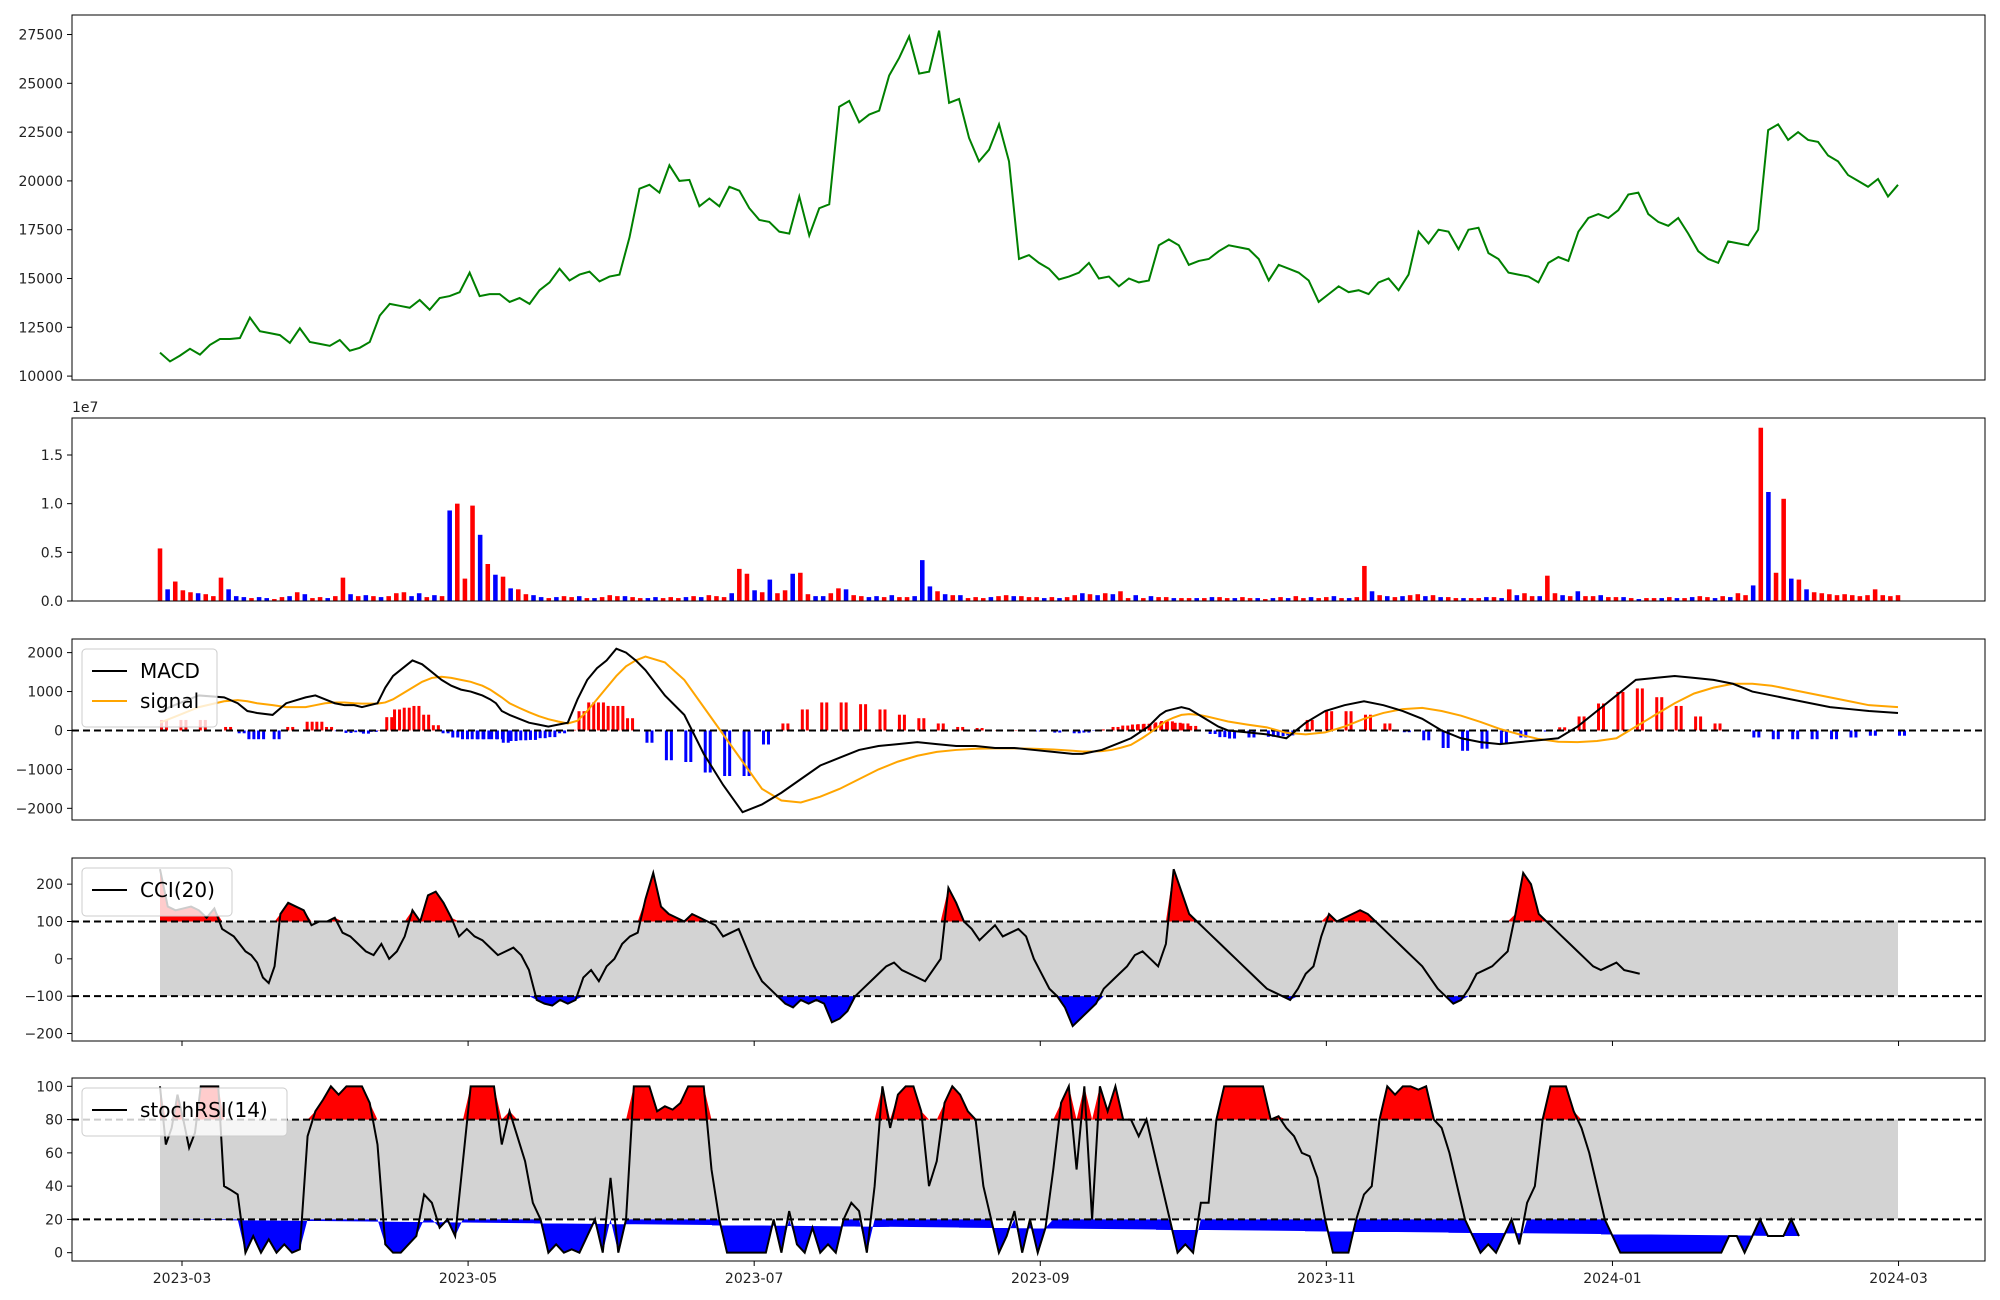  What do you see at coordinates (1028, 1169) in the screenshot?
I see `stochrsi-frame` at bounding box center [1028, 1169].